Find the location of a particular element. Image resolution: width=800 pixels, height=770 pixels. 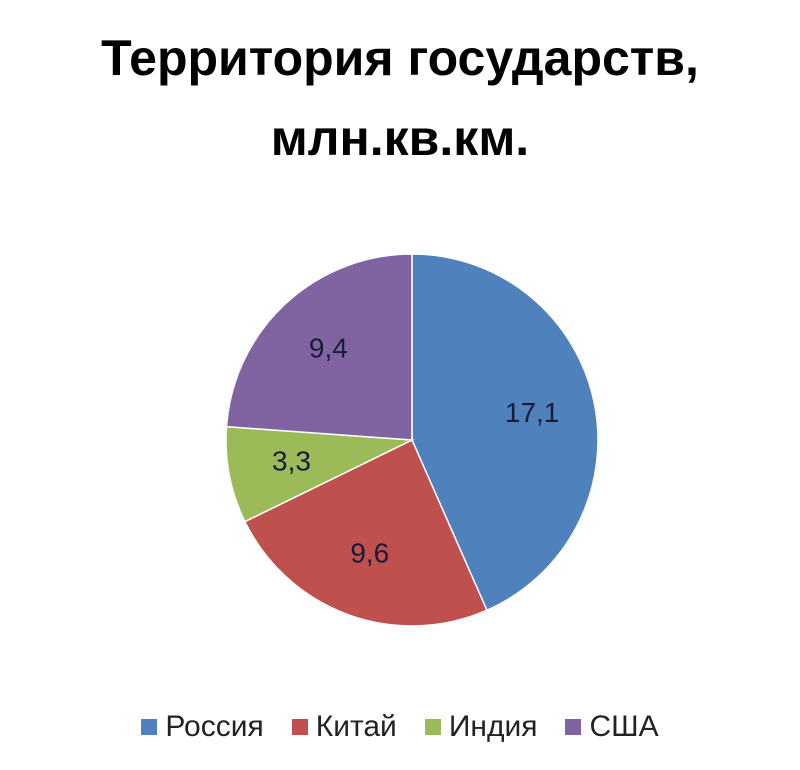

legend-label: США is located at coordinates (624, 726).